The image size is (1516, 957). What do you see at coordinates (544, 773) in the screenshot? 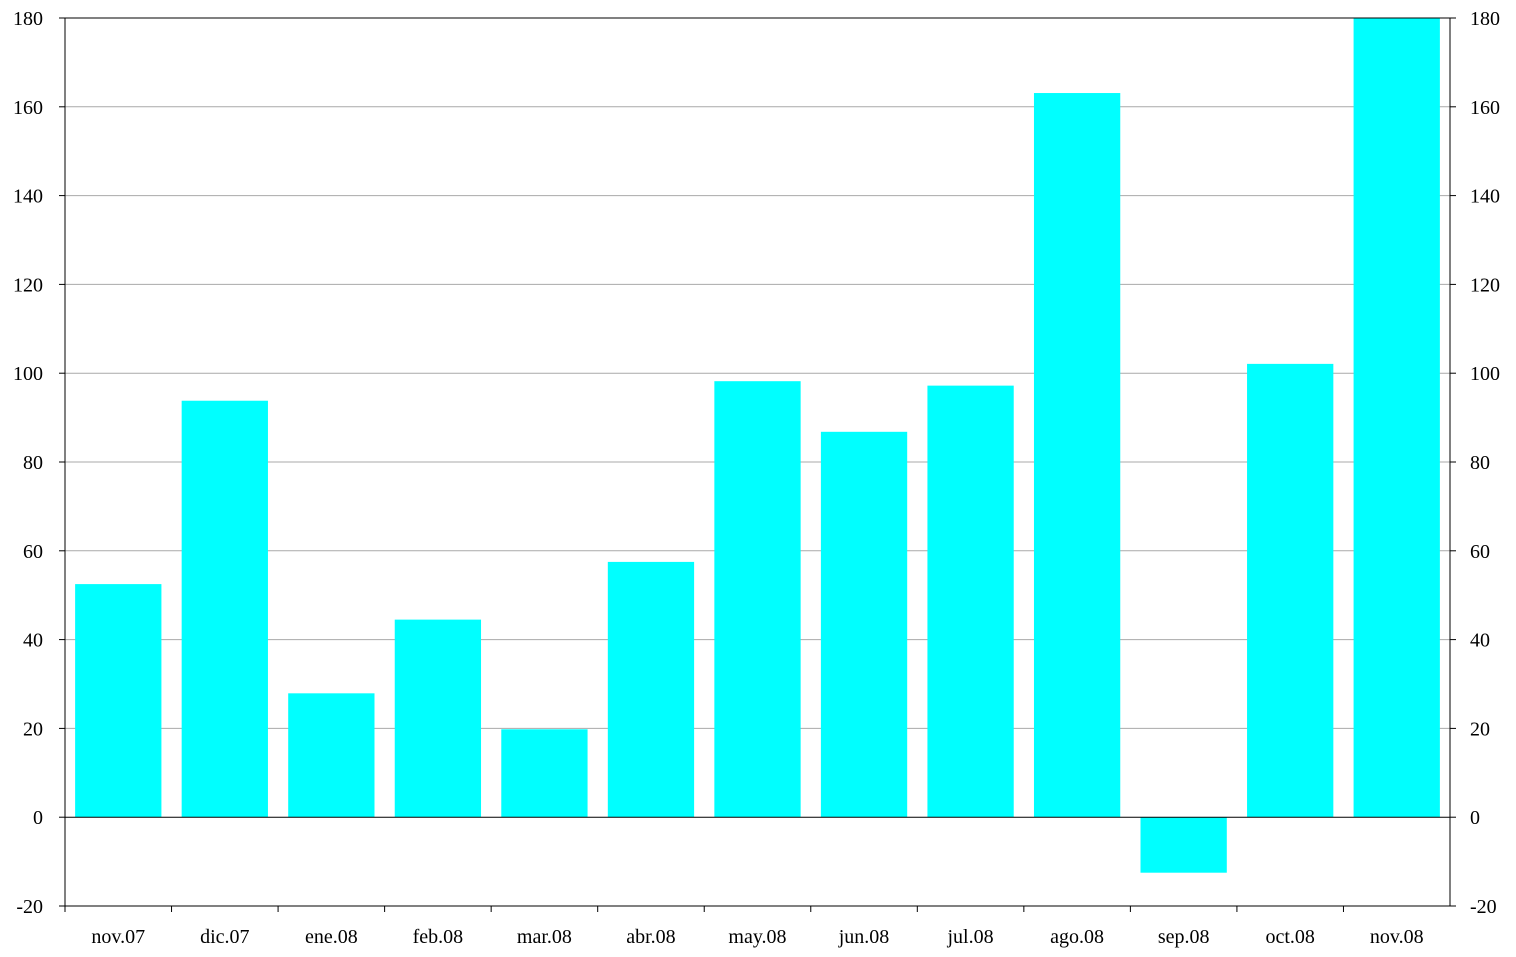
I see `bar-mar.08` at bounding box center [544, 773].